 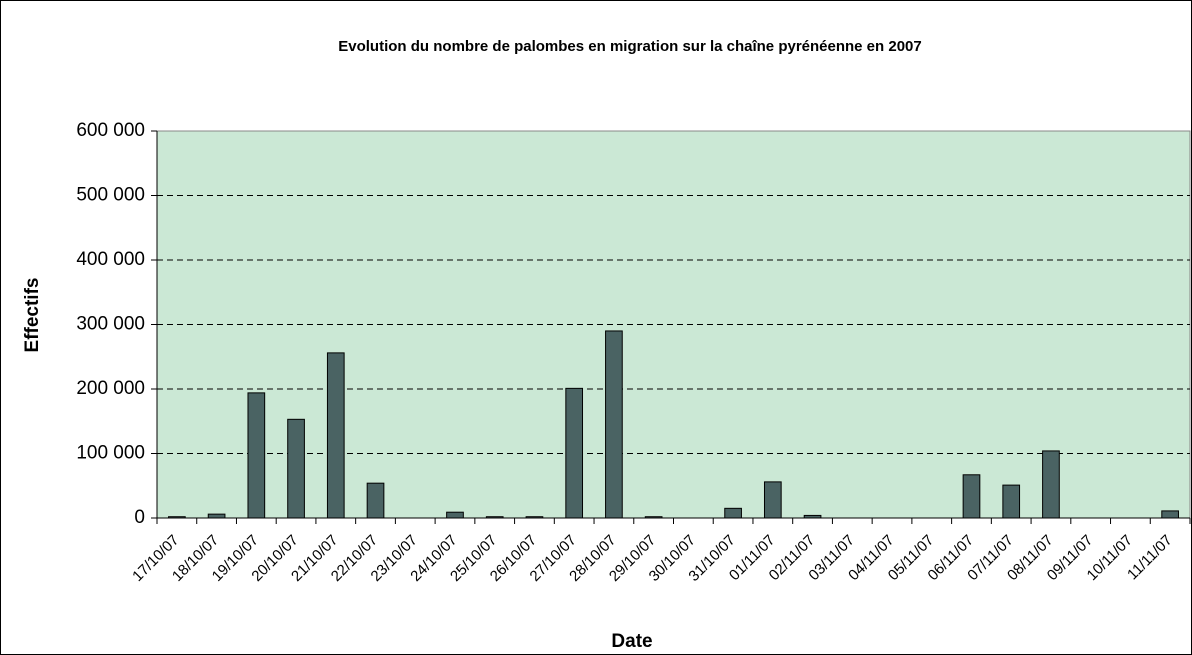 What do you see at coordinates (110, 259) in the screenshot?
I see `y-tick-label: 400 000` at bounding box center [110, 259].